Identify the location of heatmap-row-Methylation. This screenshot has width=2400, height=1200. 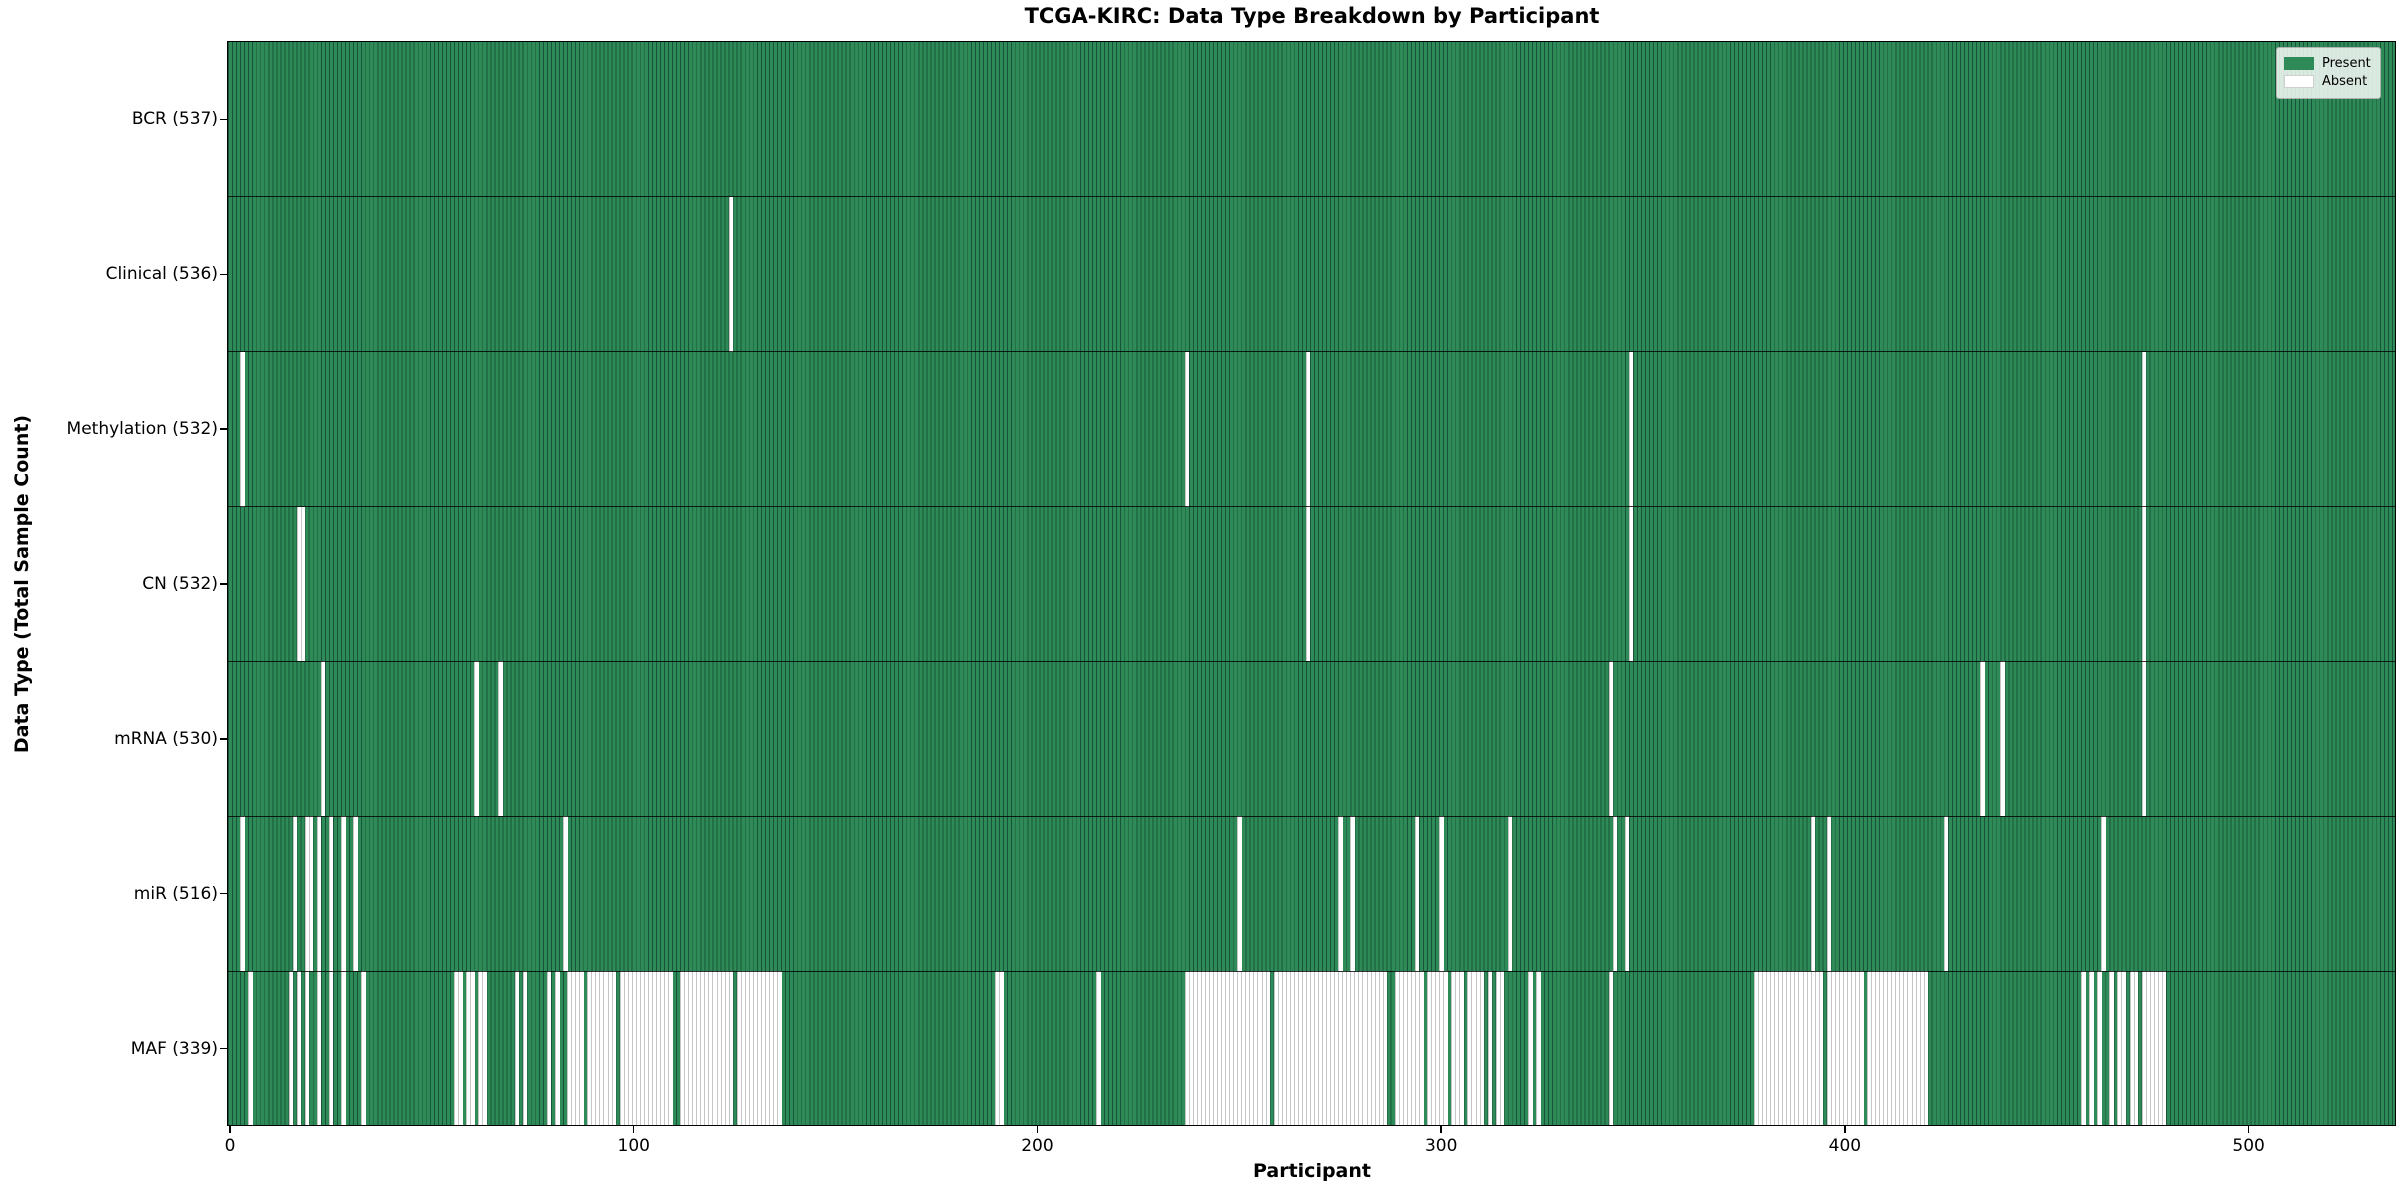
(1312, 429).